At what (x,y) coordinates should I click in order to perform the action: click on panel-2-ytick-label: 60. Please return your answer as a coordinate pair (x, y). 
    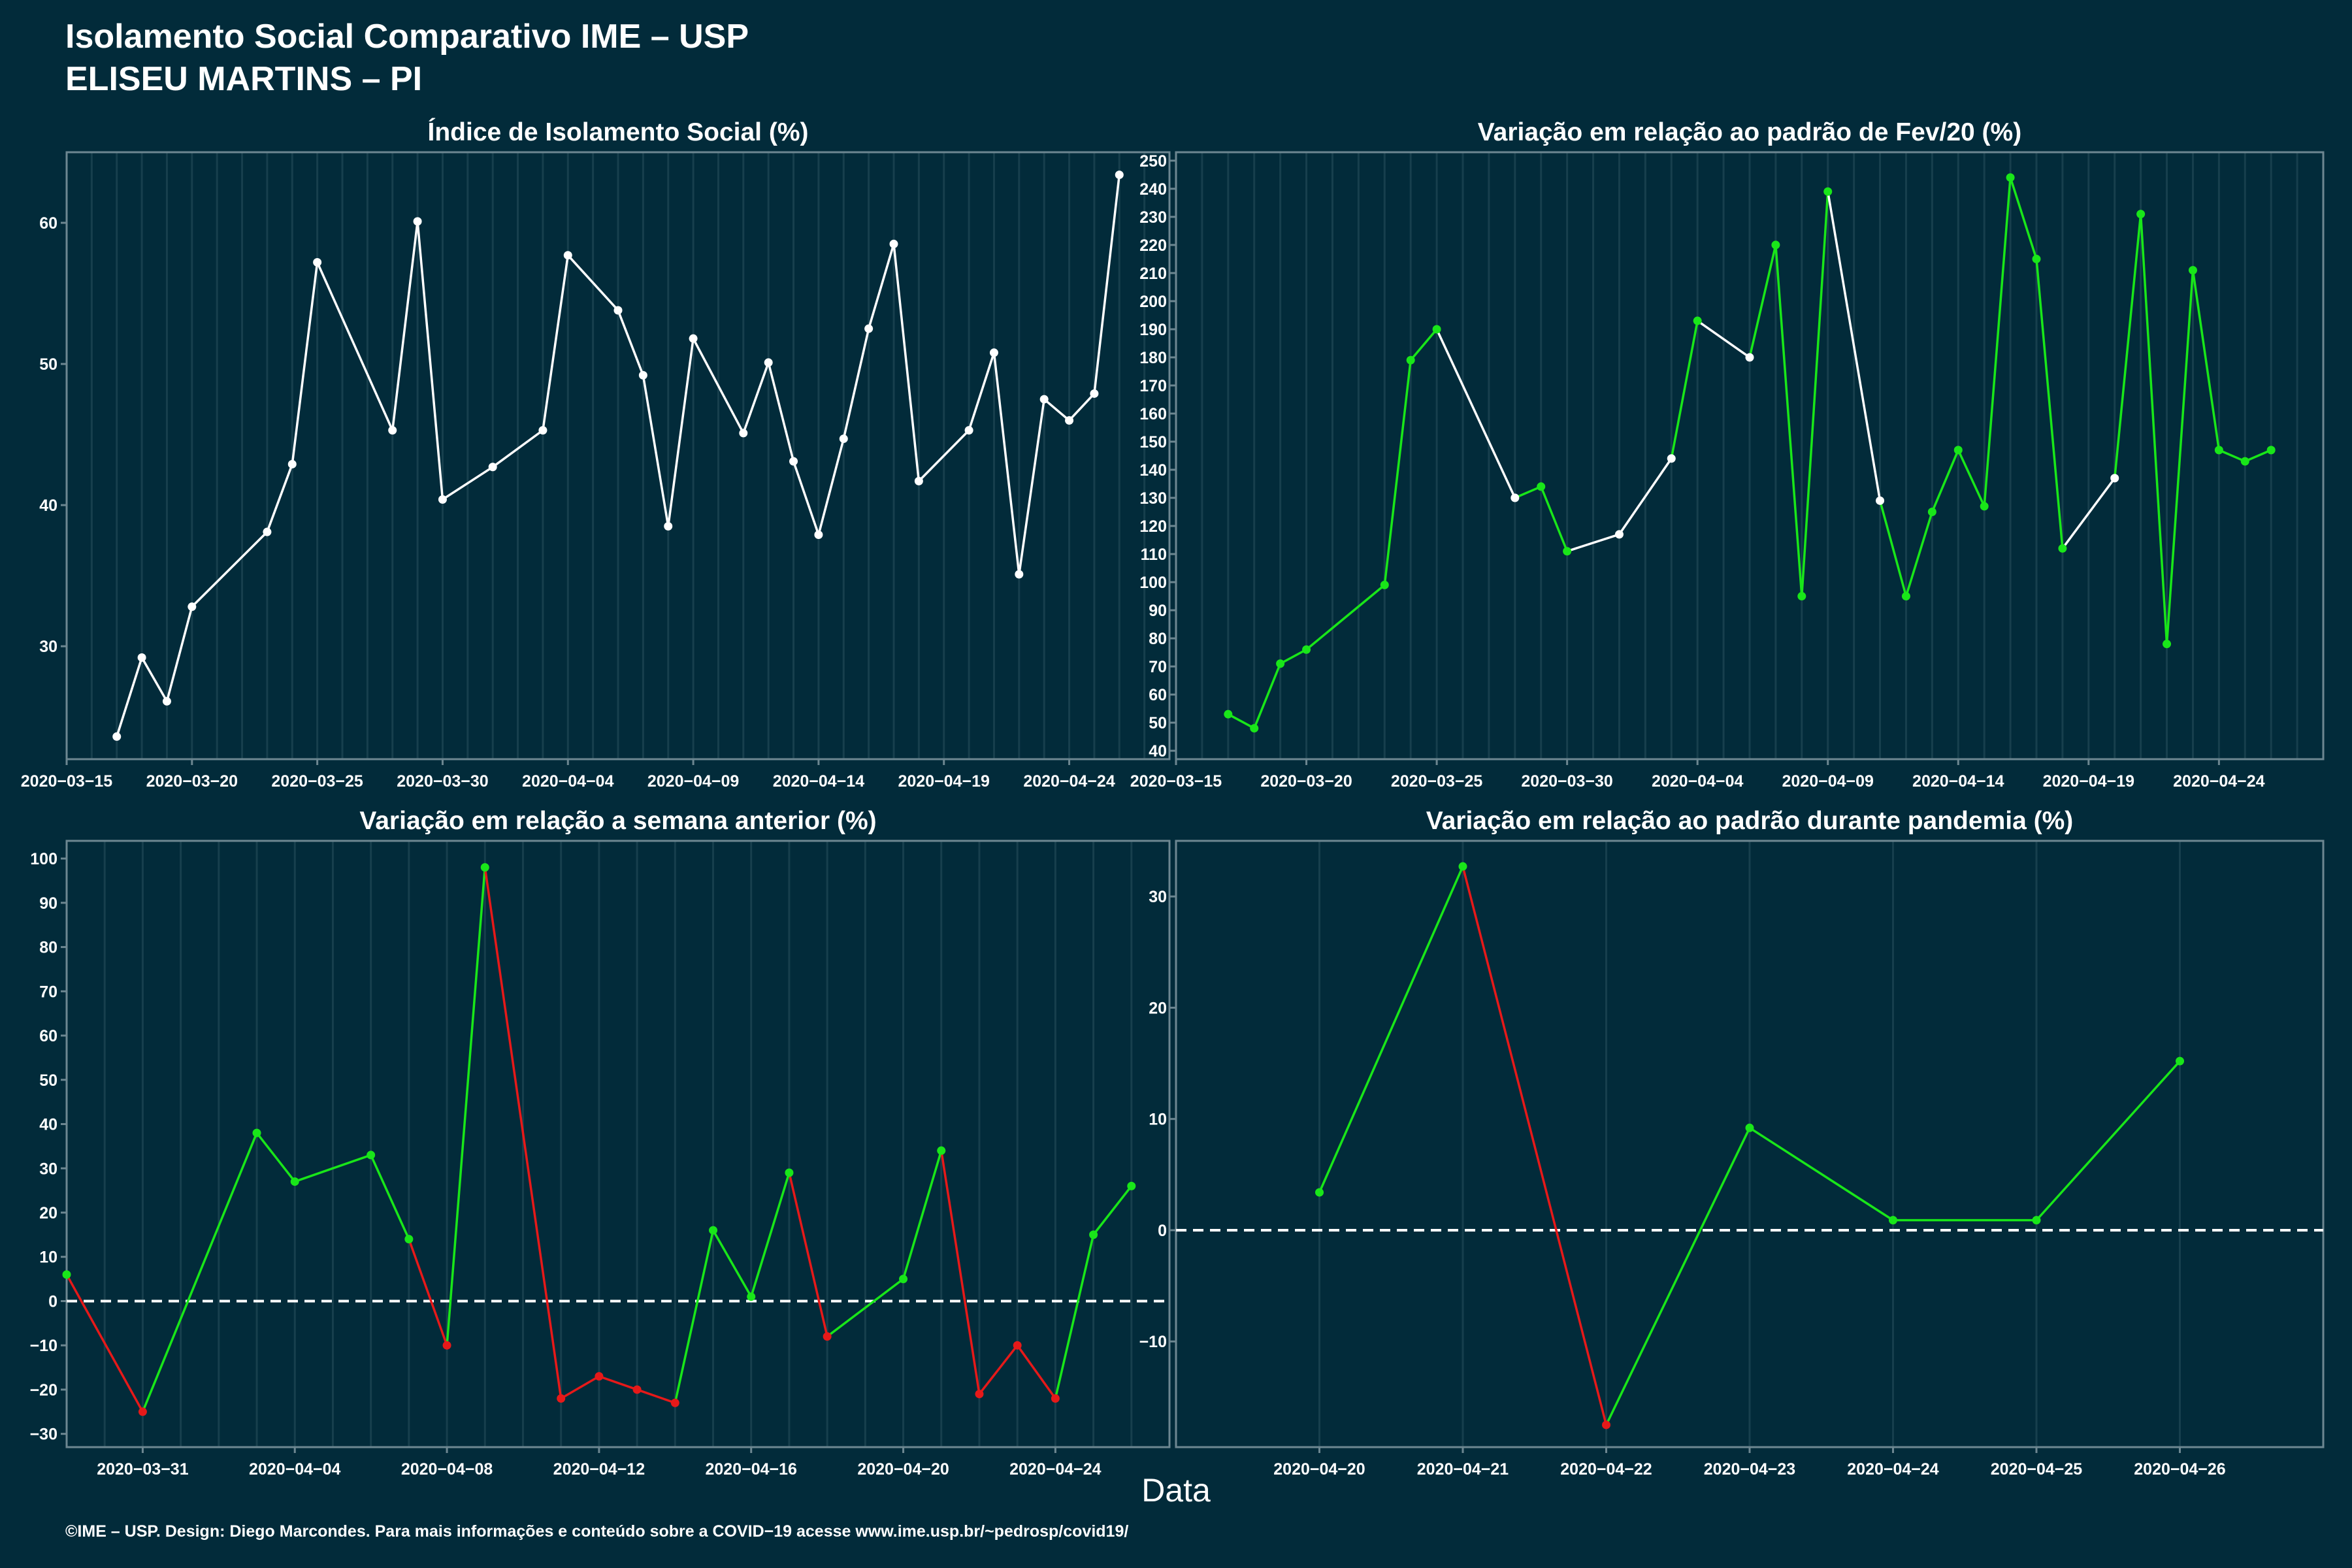
    Looking at the image, I should click on (1158, 695).